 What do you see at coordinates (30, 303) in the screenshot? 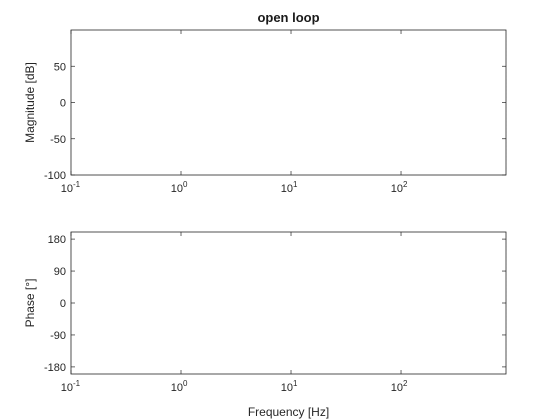
I see `y-axis-label: Phase [°]` at bounding box center [30, 303].